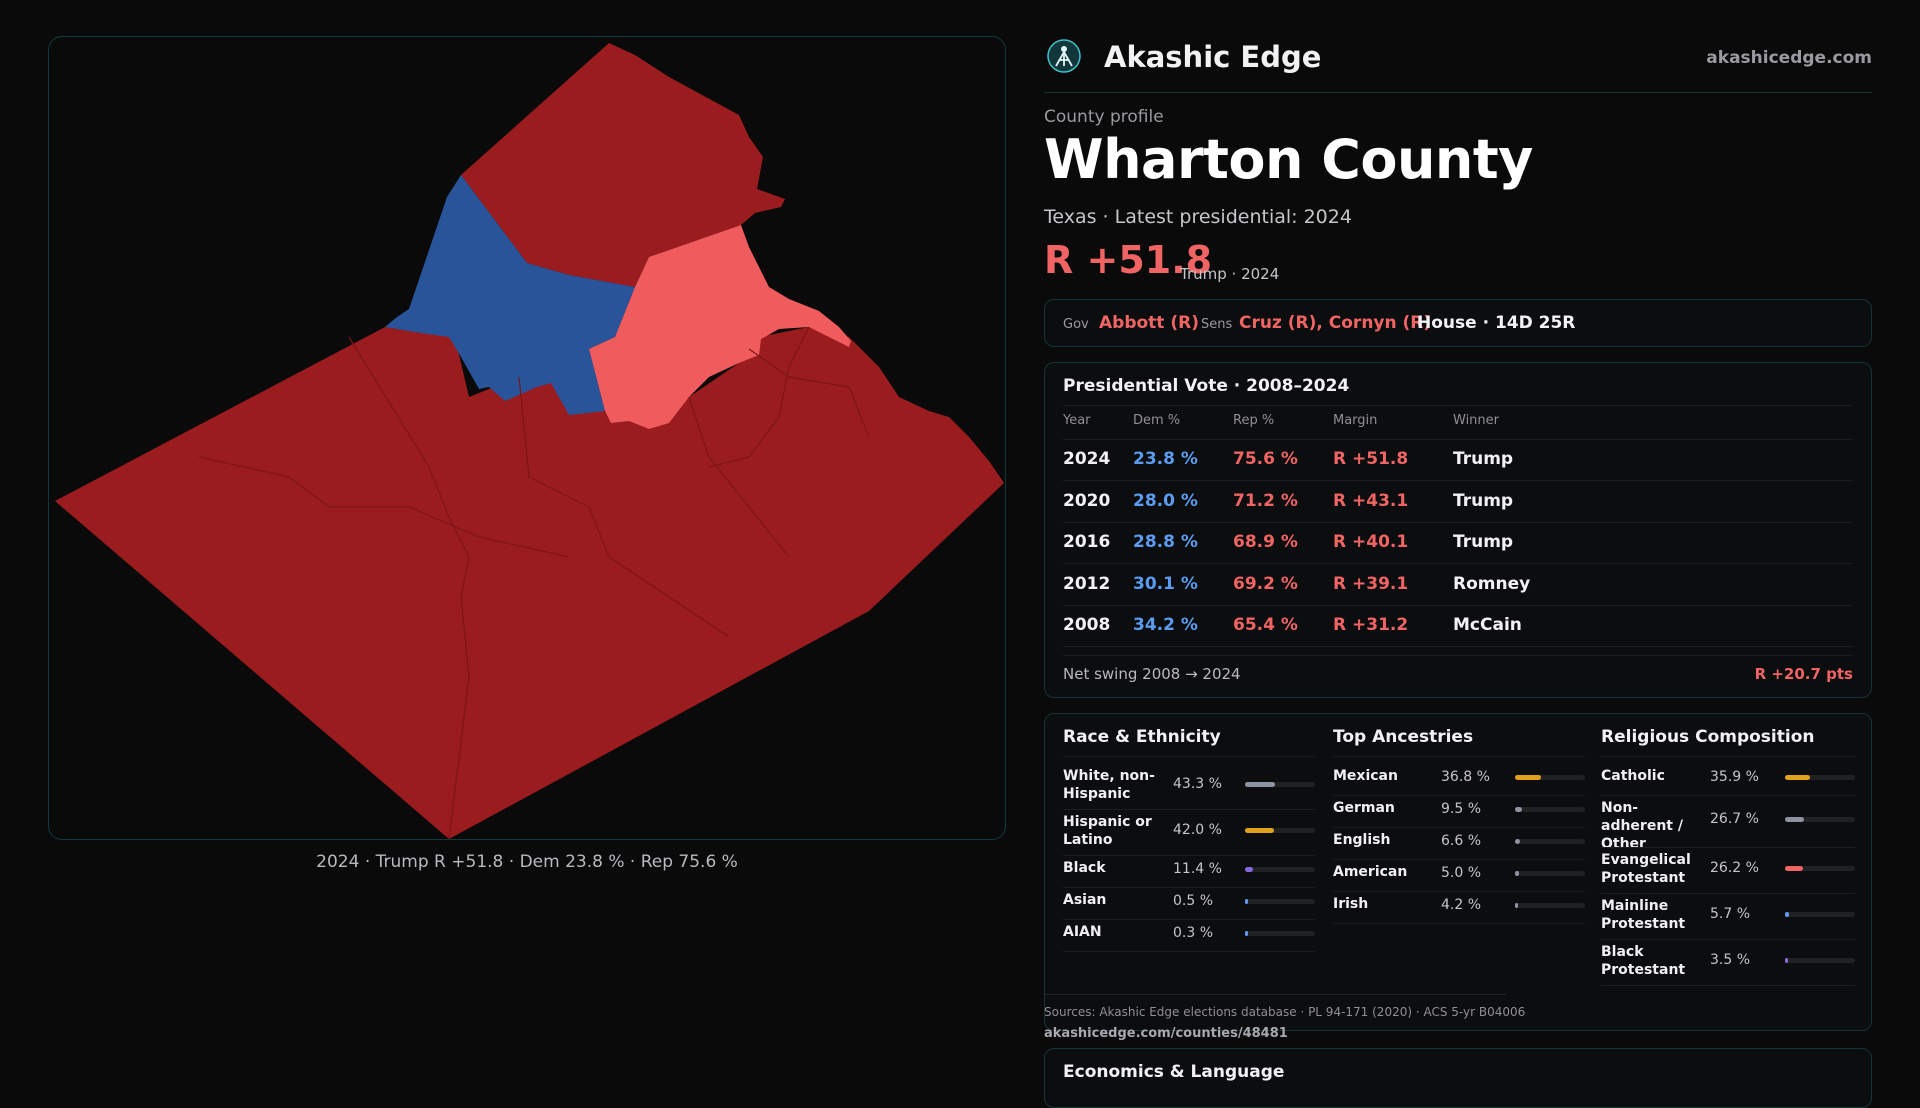 Image resolution: width=1920 pixels, height=1108 pixels. What do you see at coordinates (1642, 826) in the screenshot?
I see `religion-label: Non-adherent / Other` at bounding box center [1642, 826].